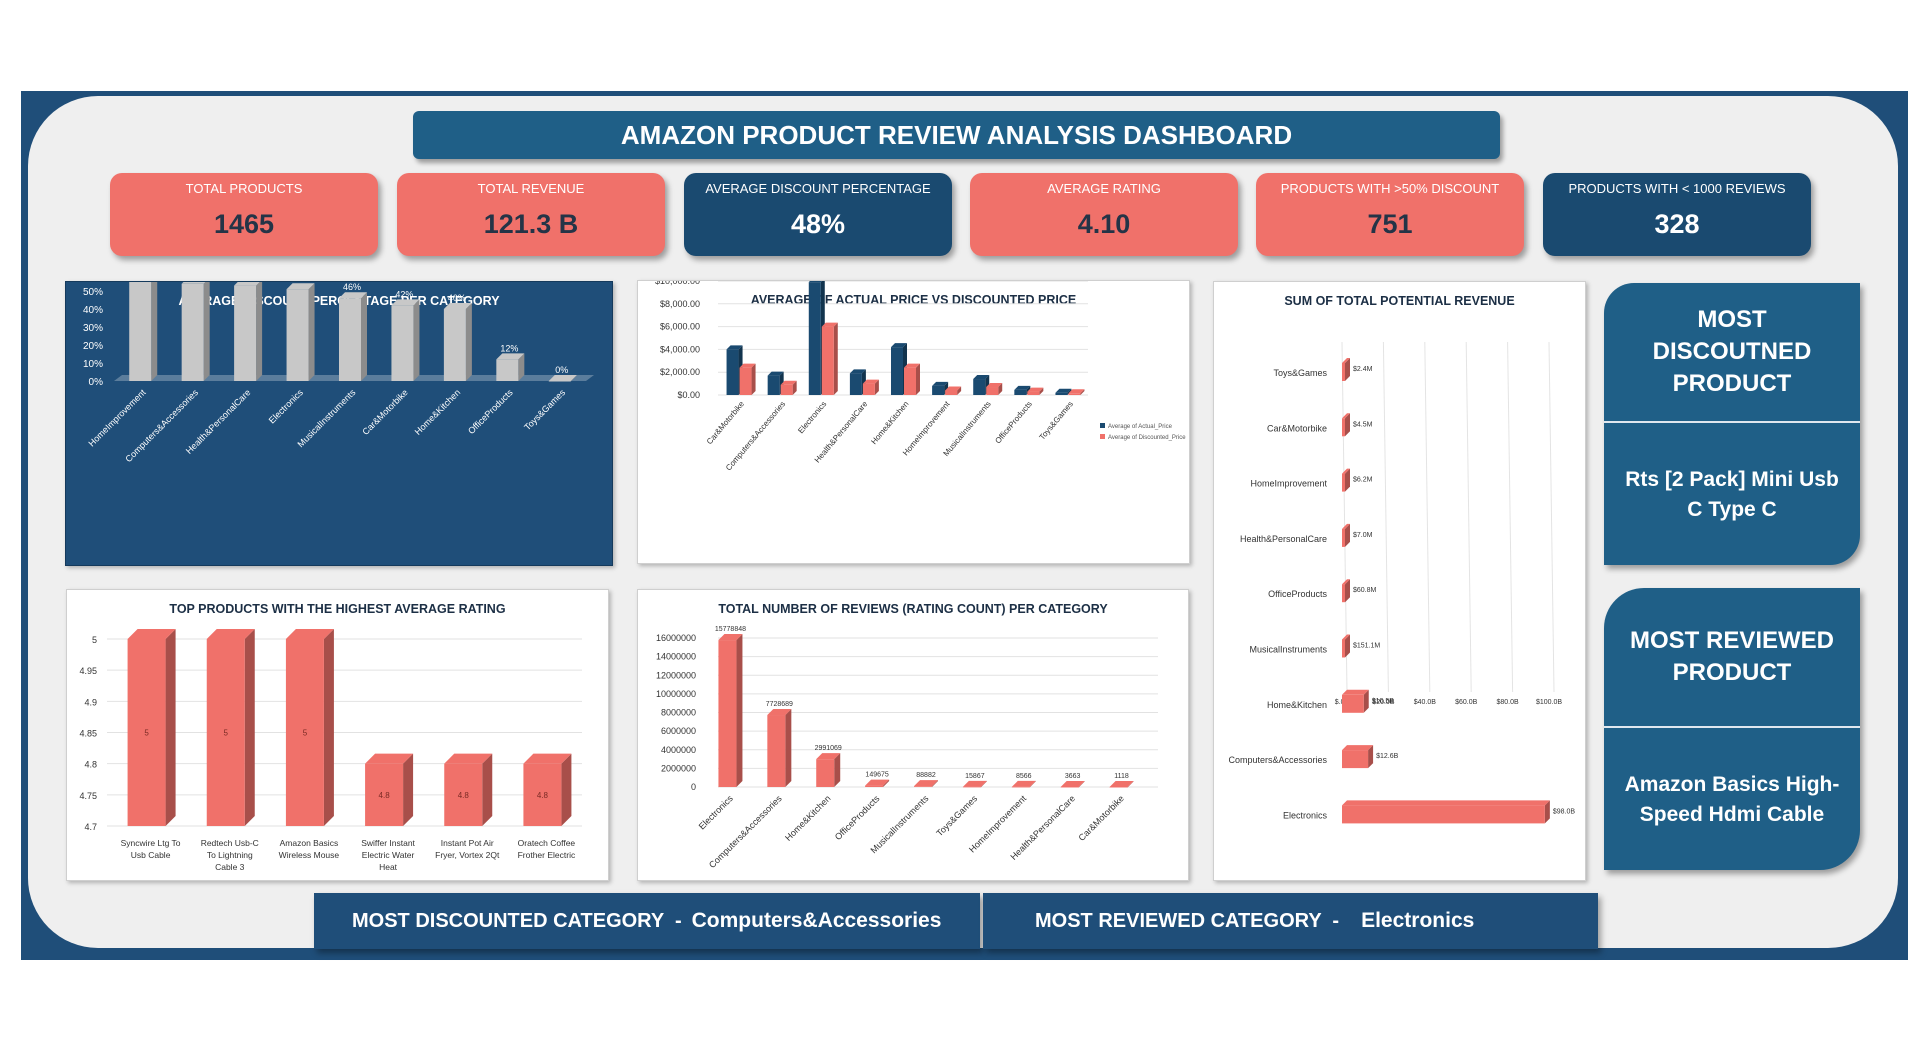 This screenshot has height=1056, width=1920. What do you see at coordinates (1677, 188) in the screenshot?
I see `kpi-label: PRODUCTS WITH < 1000 REVIEWS` at bounding box center [1677, 188].